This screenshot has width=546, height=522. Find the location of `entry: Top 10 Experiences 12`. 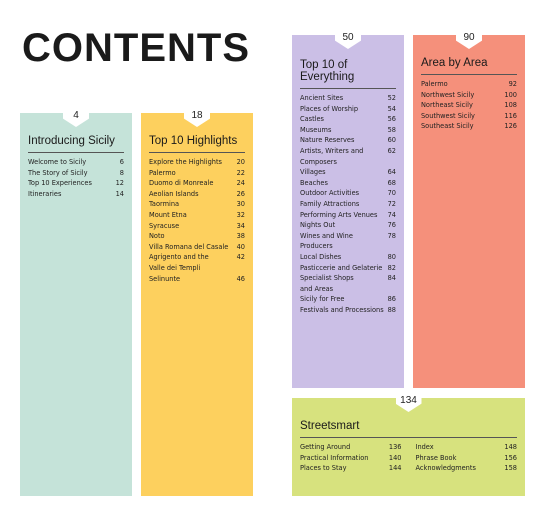

entry: Top 10 Experiences 12 is located at coordinates (76, 183).